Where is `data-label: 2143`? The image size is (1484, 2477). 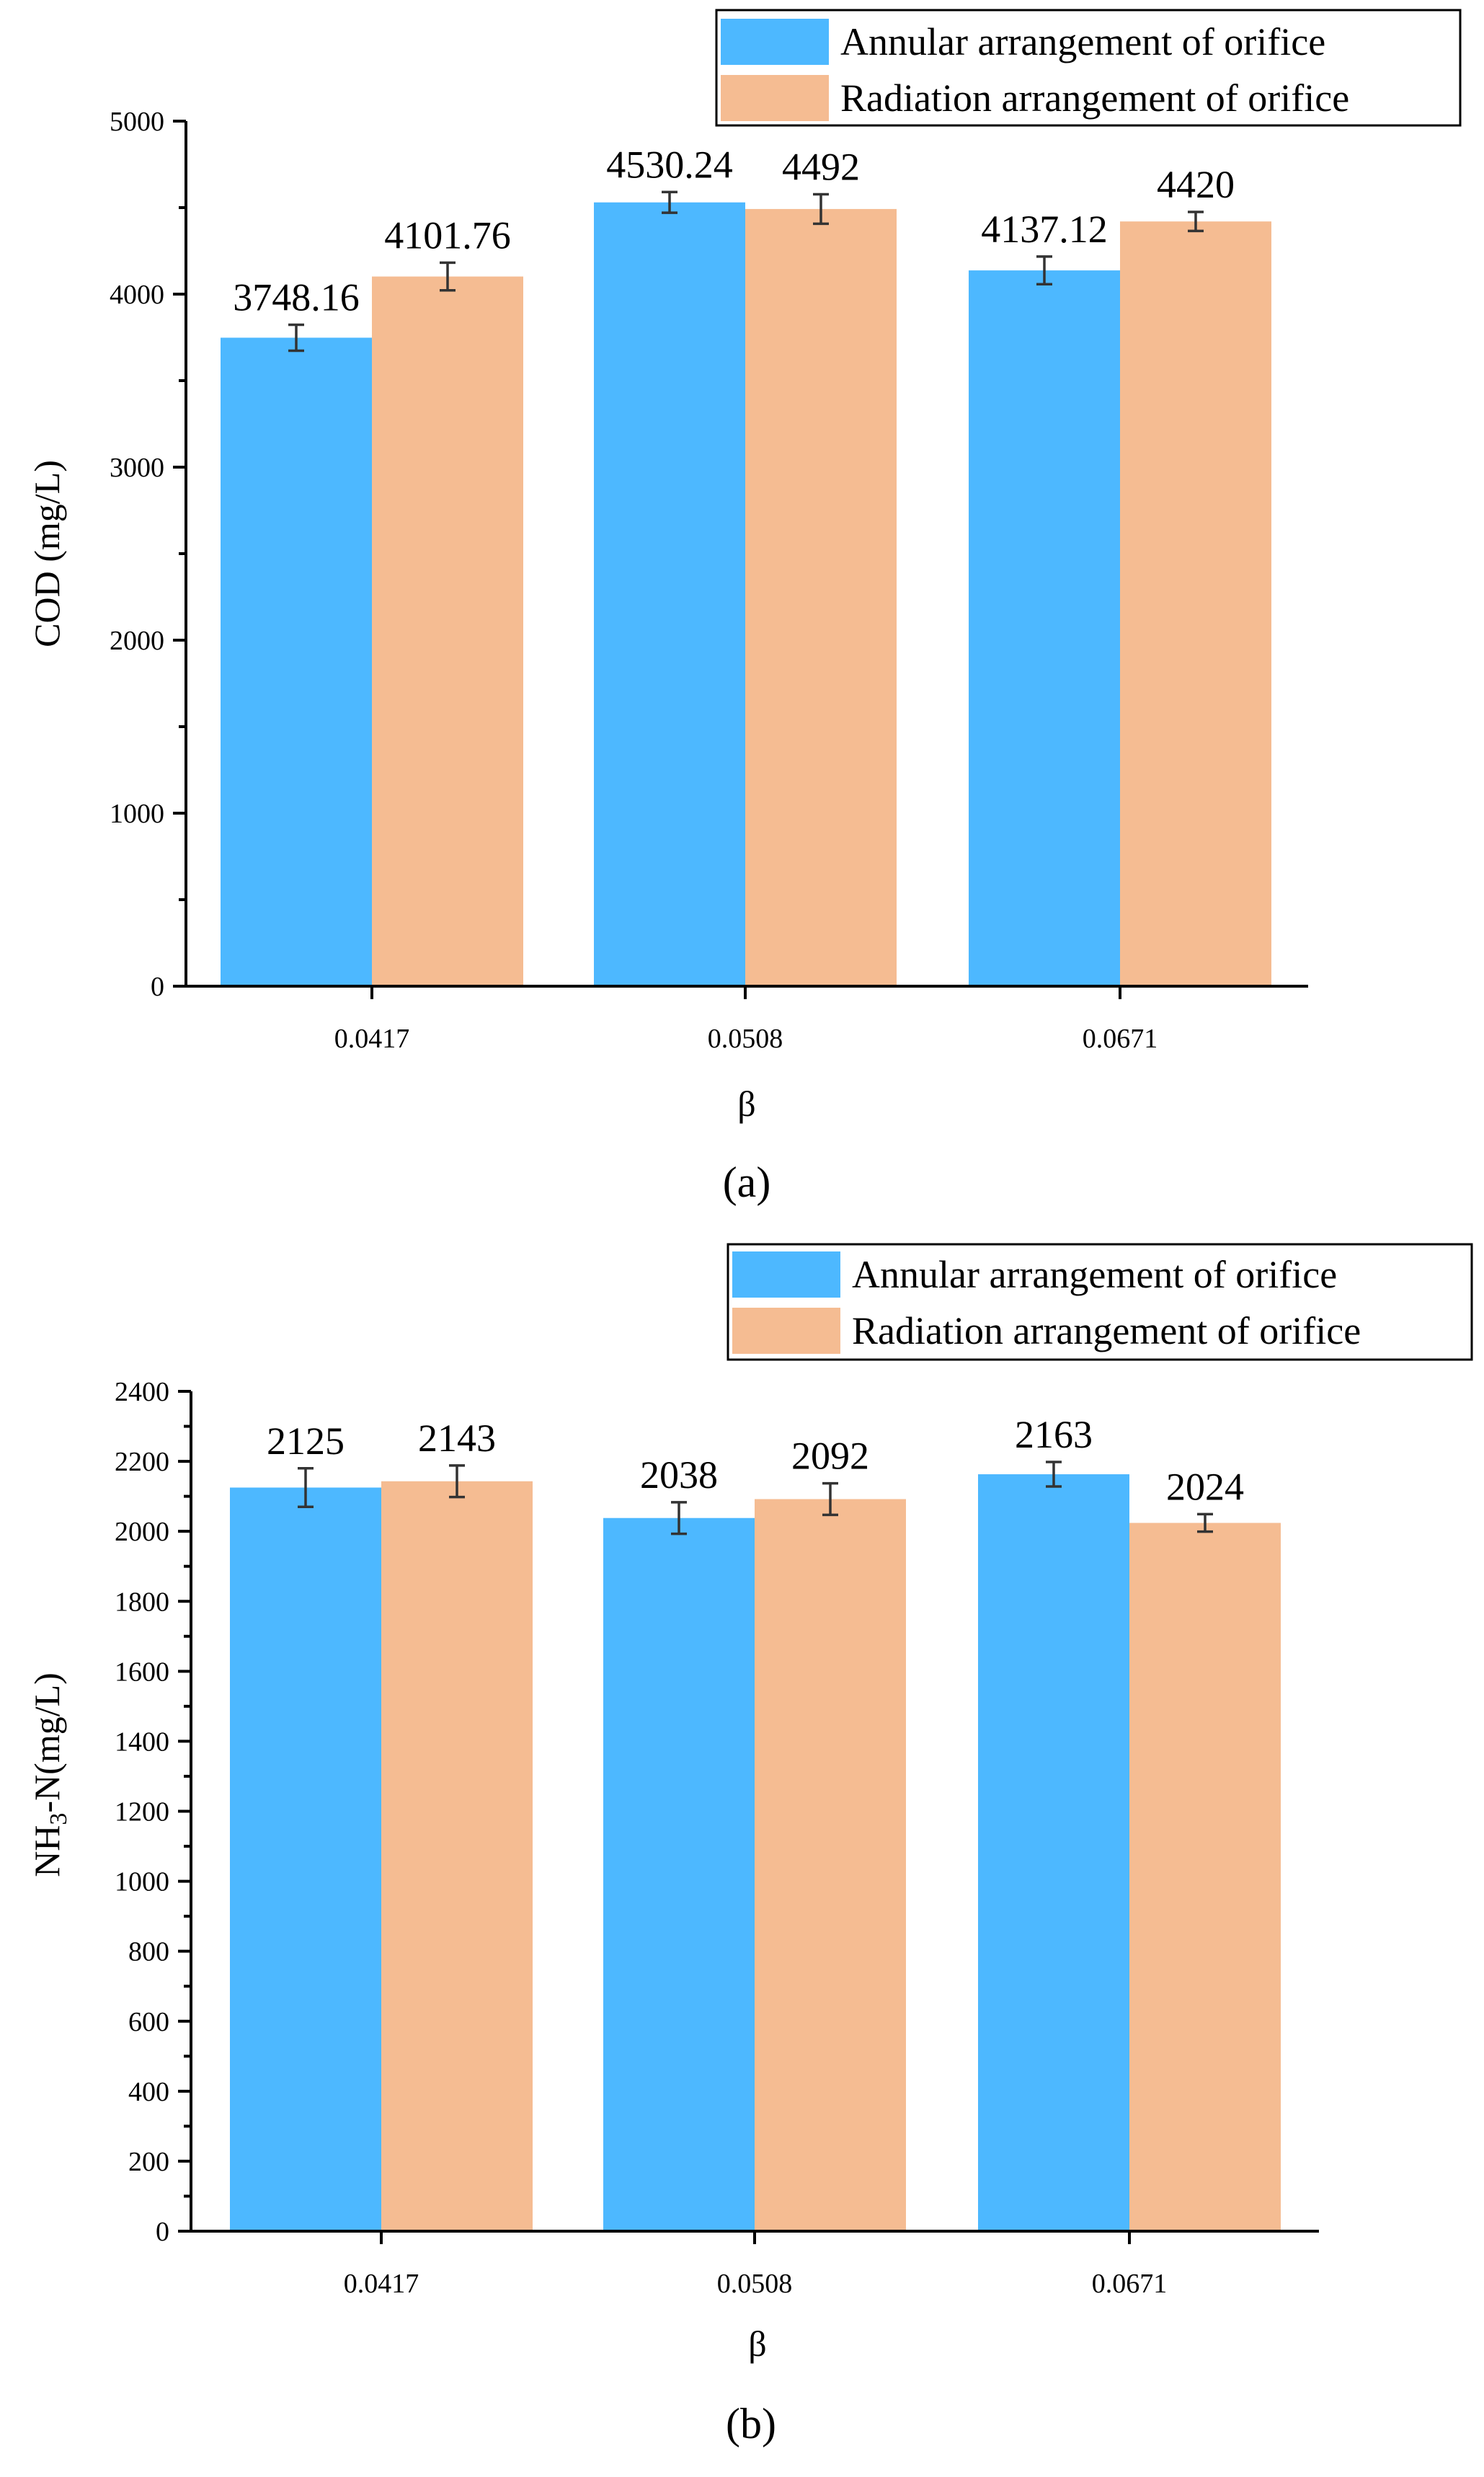
data-label: 2143 is located at coordinates (457, 1438).